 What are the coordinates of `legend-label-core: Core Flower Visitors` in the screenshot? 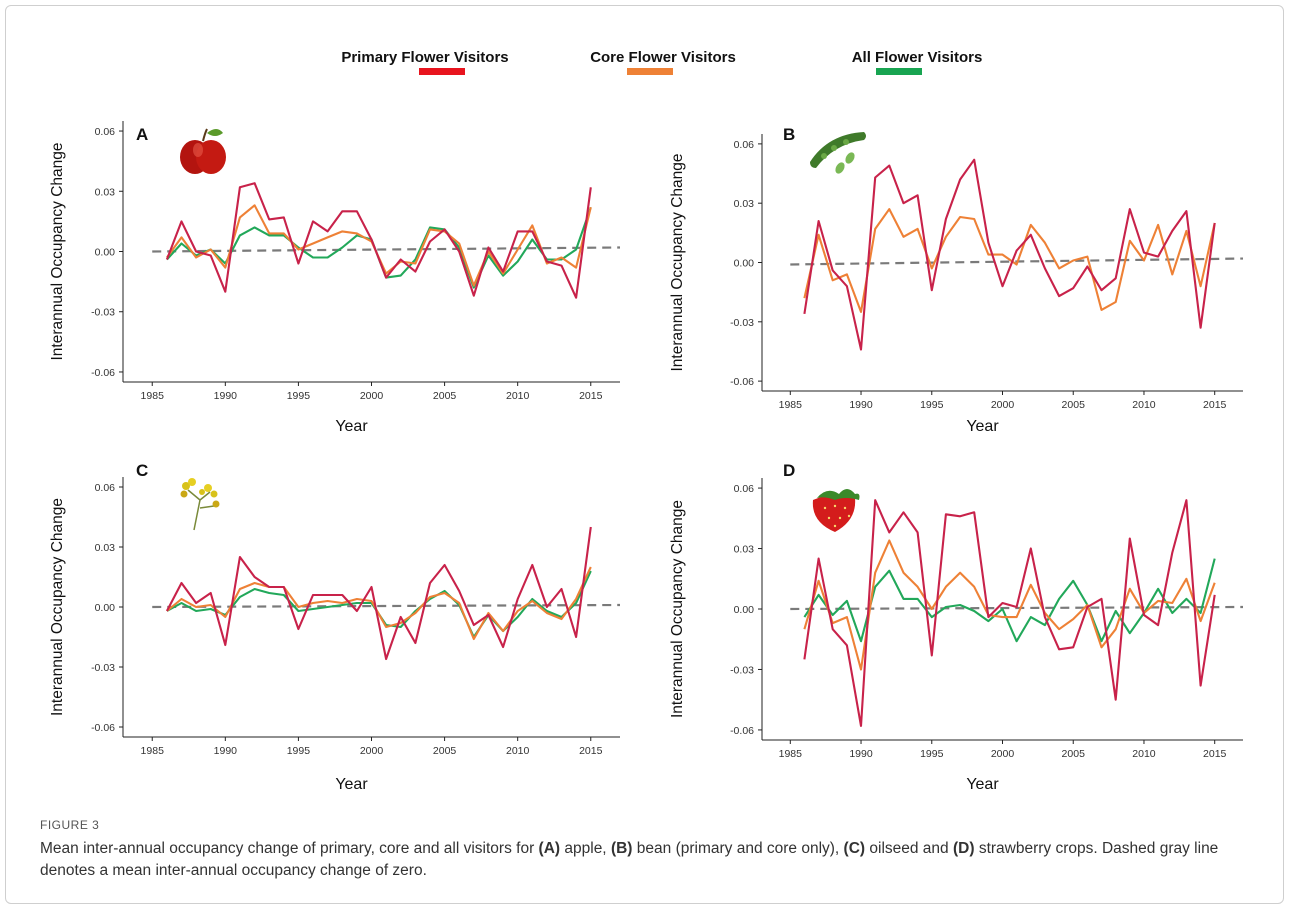 It's located at (663, 57).